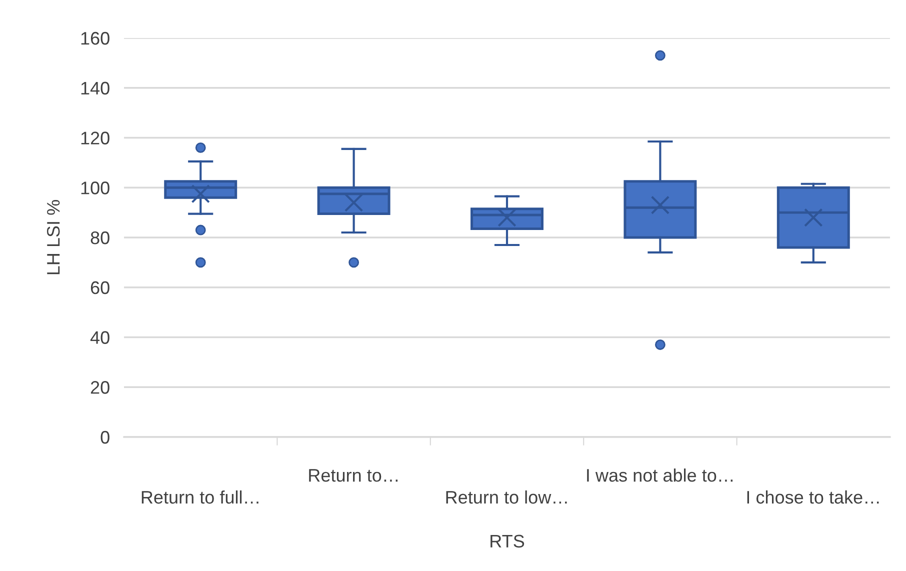  What do you see at coordinates (100, 337) in the screenshot?
I see `y-tick-label: 40` at bounding box center [100, 337].